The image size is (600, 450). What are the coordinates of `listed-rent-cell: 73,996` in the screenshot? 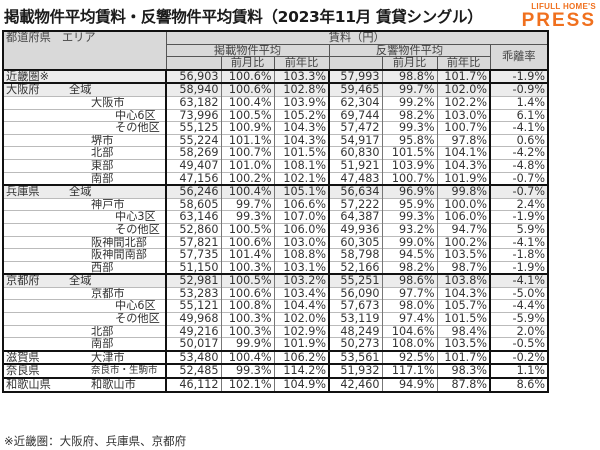 It's located at (193, 115).